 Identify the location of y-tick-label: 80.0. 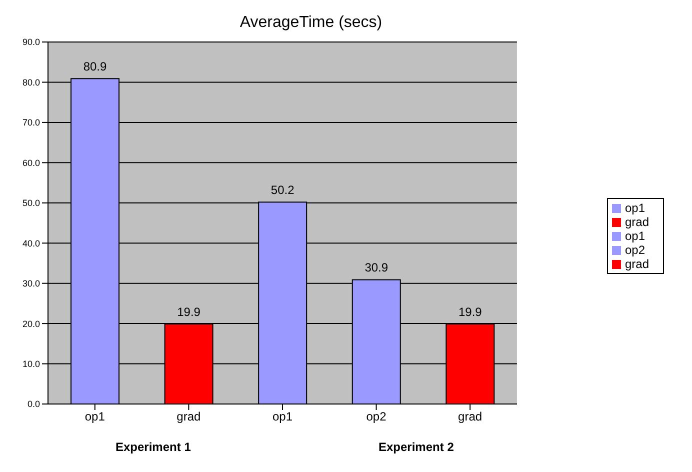
(31, 82).